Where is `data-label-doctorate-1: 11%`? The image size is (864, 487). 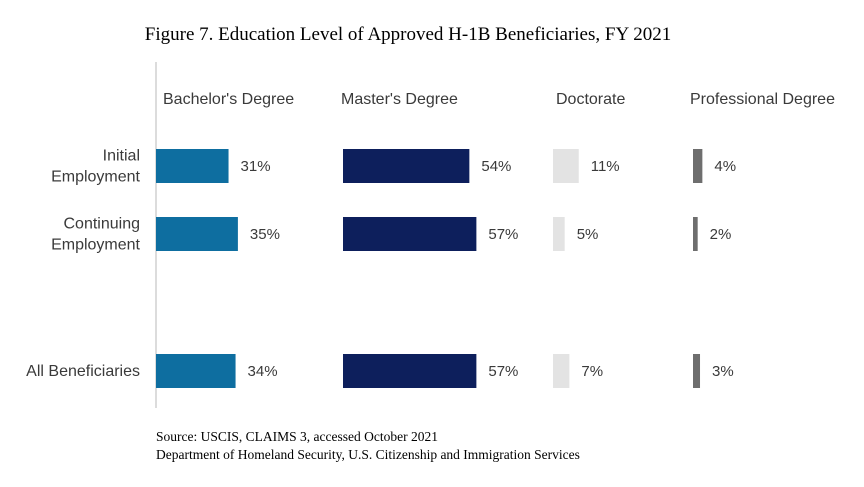 data-label-doctorate-1: 11% is located at coordinates (605, 166).